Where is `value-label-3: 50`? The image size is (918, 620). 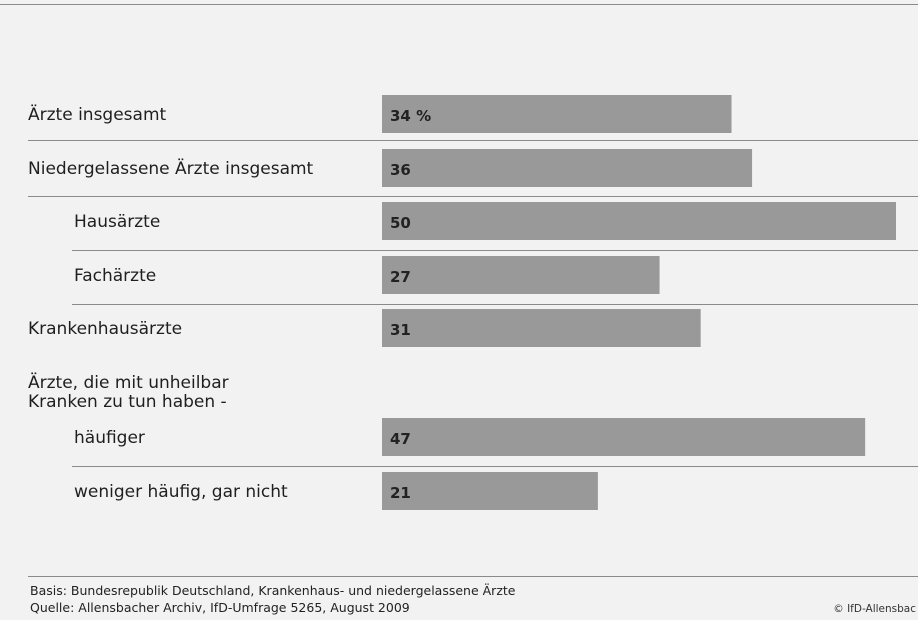
value-label-3: 50 is located at coordinates (400, 223).